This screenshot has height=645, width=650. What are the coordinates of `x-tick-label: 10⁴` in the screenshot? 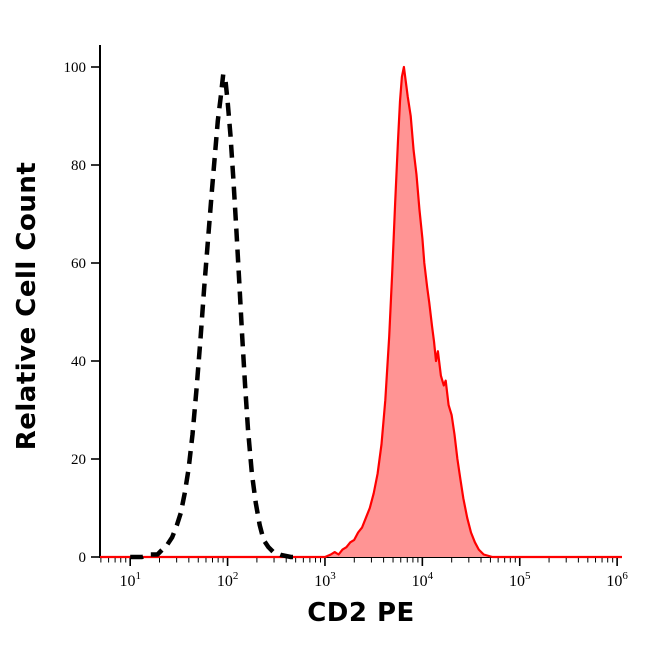 It's located at (423, 580).